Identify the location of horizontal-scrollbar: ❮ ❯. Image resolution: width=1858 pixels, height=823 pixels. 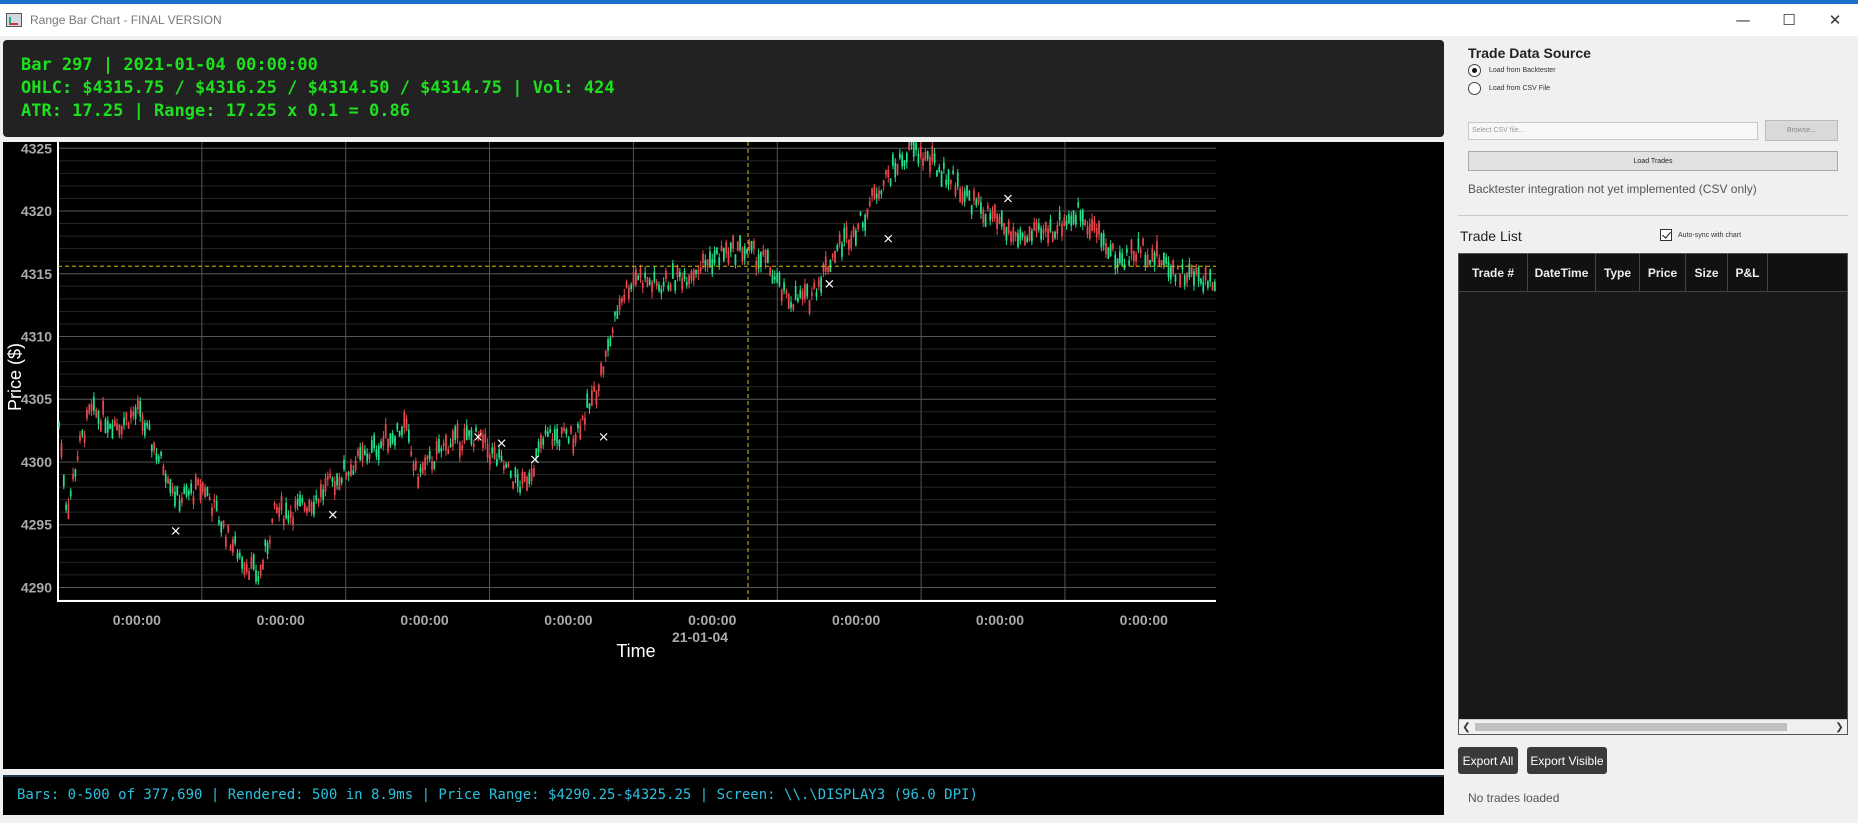
(1653, 726).